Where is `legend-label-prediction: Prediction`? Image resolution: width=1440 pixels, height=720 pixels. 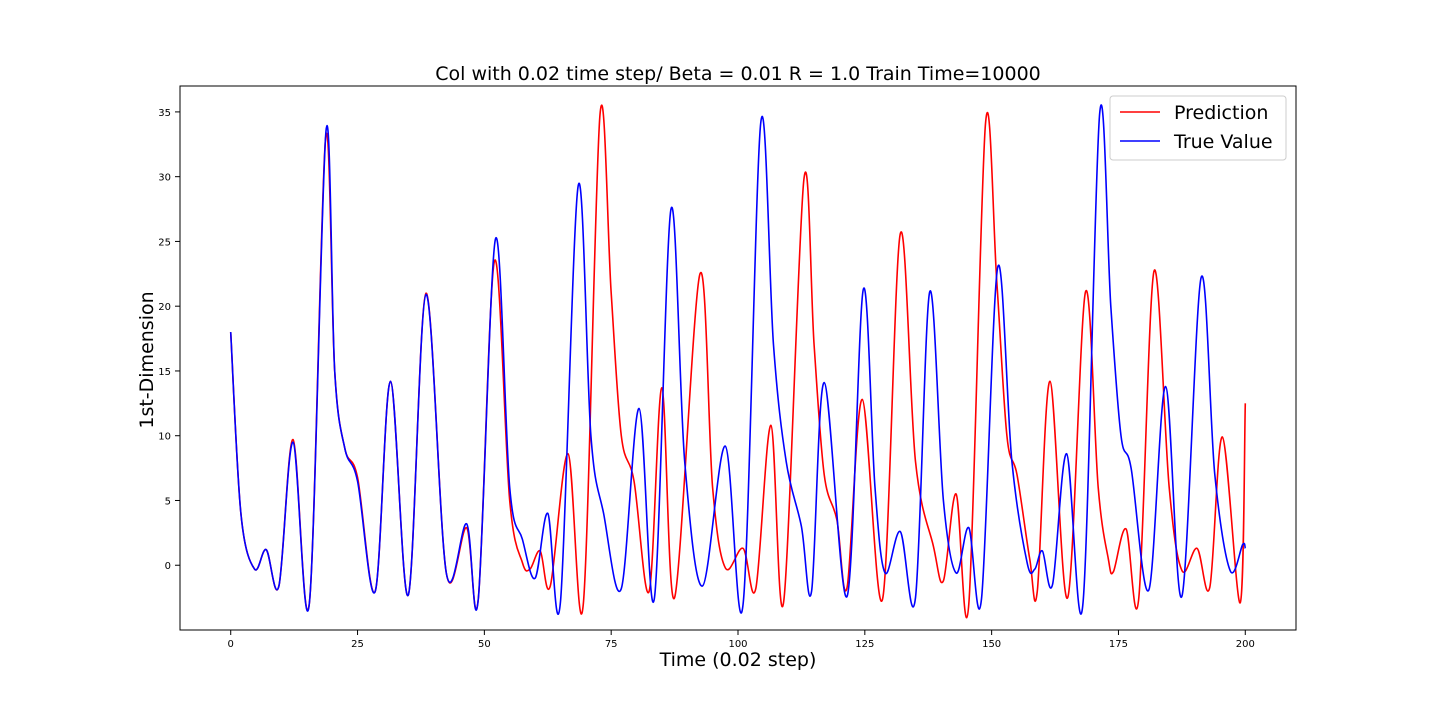 legend-label-prediction: Prediction is located at coordinates (1221, 113).